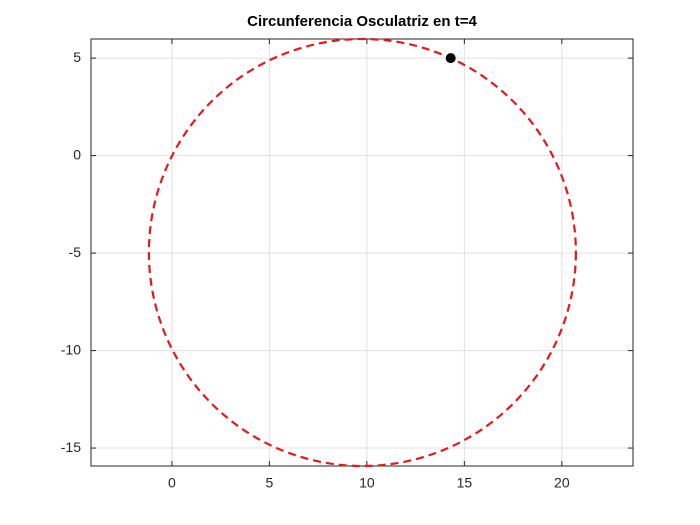  I want to click on y-tick-label: 5, so click(77, 57).